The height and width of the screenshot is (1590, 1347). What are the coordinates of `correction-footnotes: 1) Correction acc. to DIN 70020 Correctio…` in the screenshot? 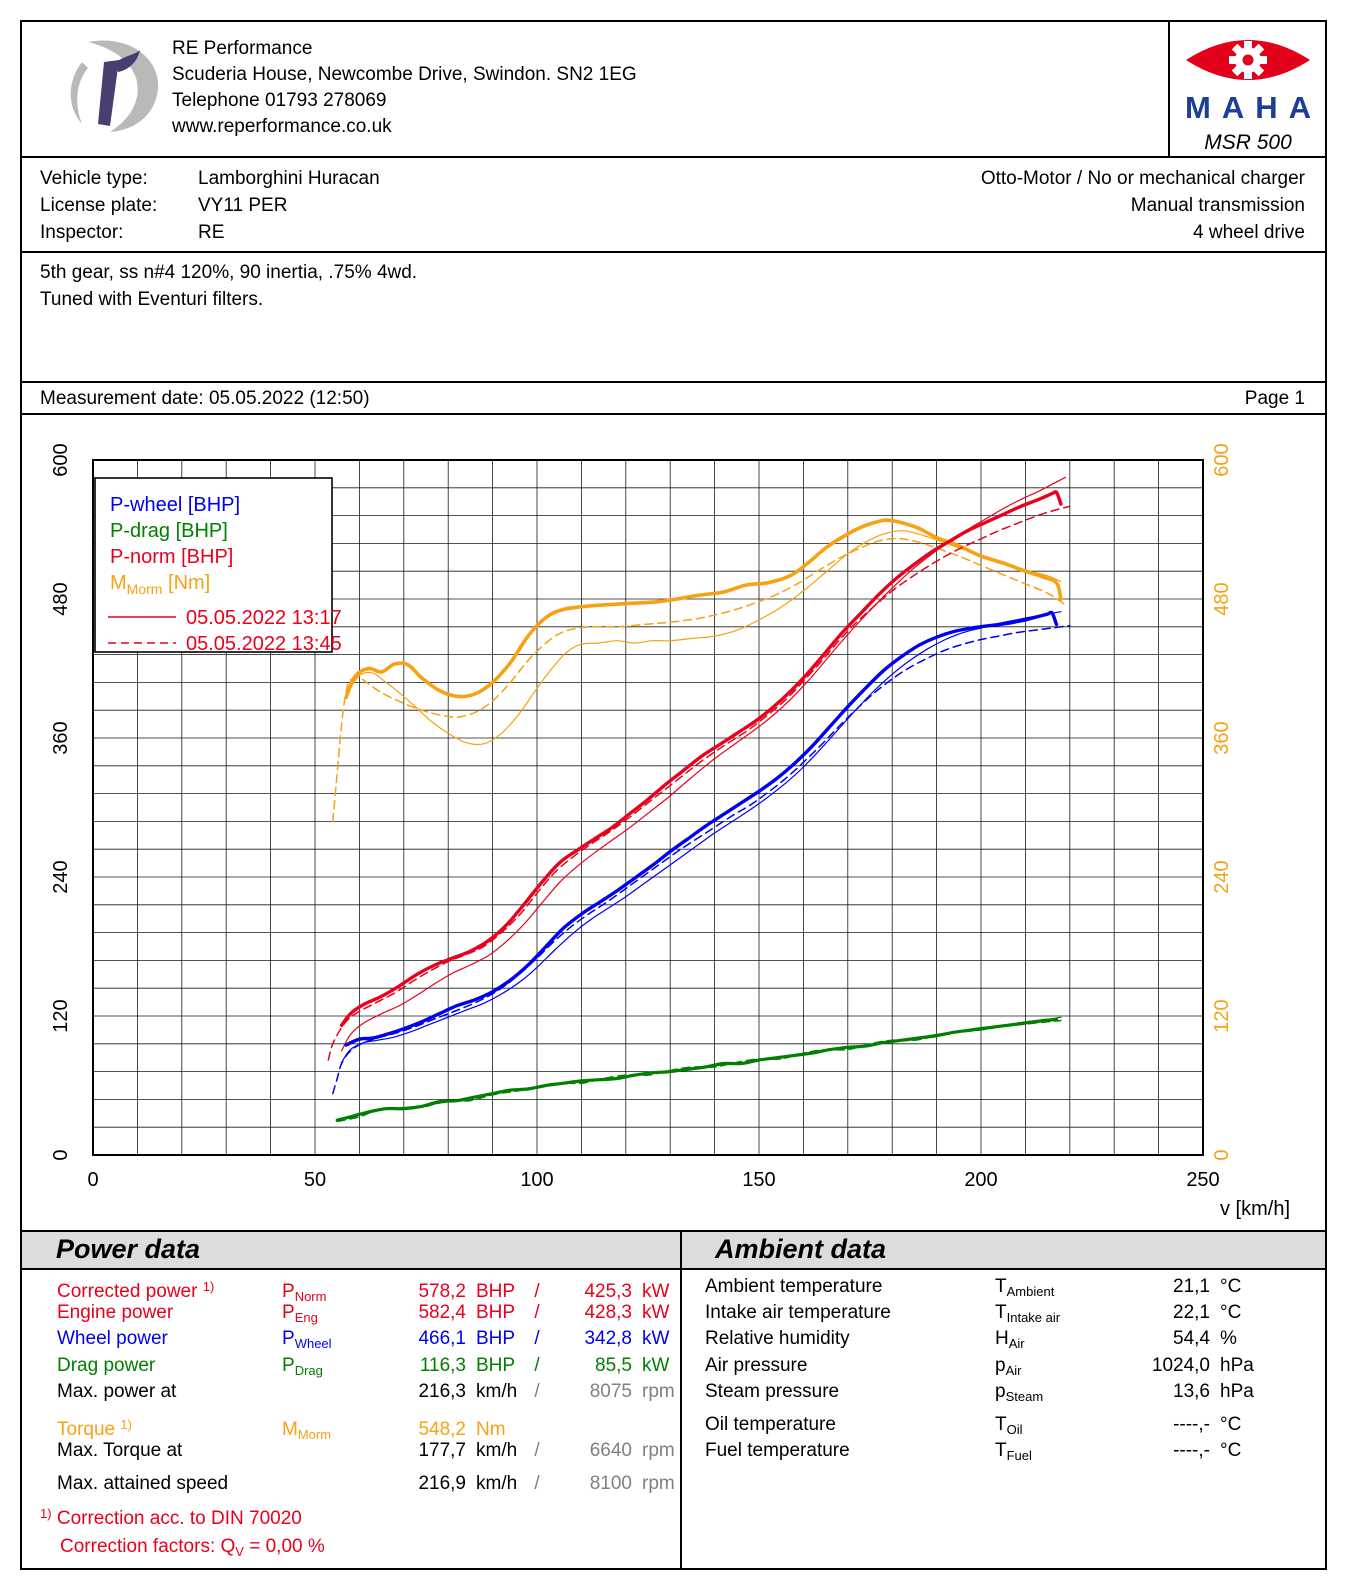 It's located at (182, 1533).